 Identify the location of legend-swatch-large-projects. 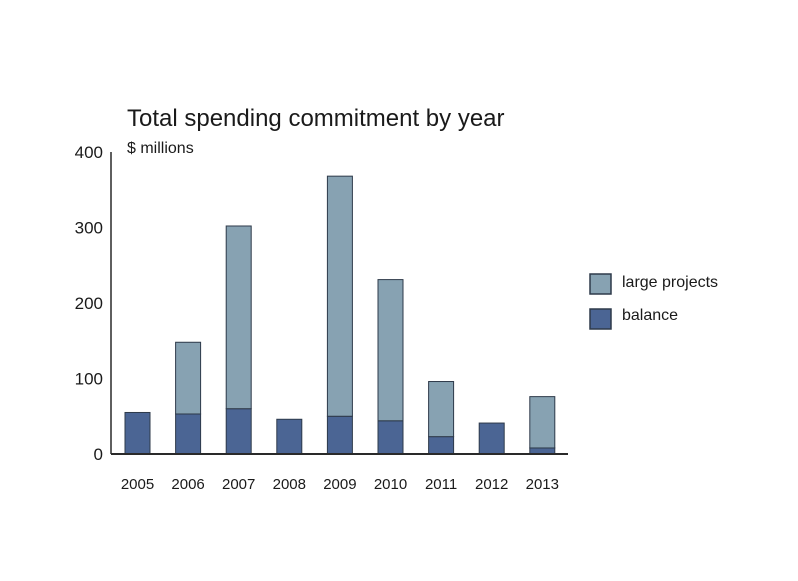
(600, 284).